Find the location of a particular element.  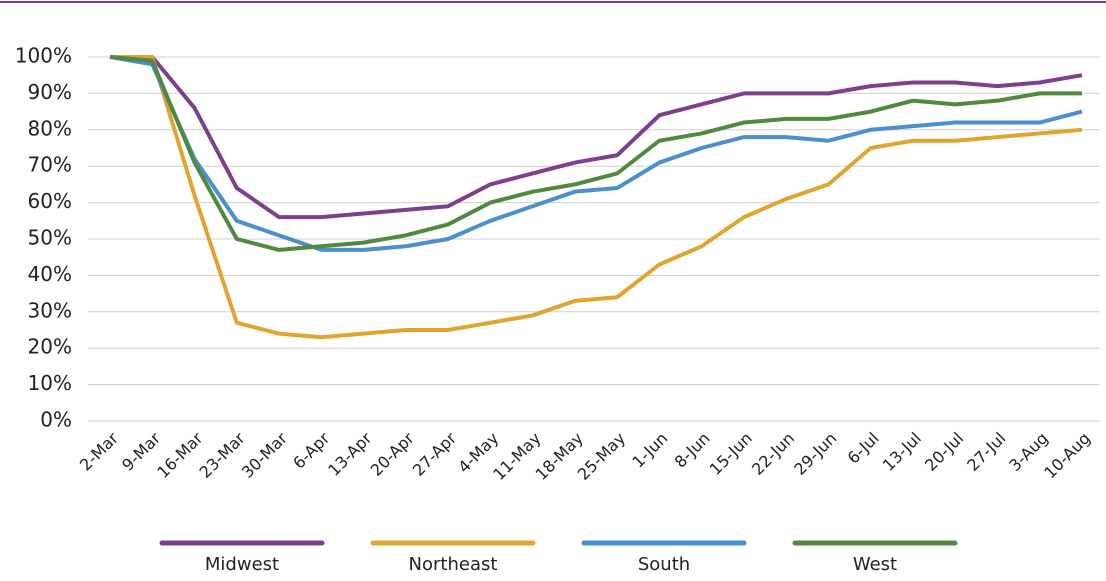

y-tick-label: 90% is located at coordinates (50, 92).